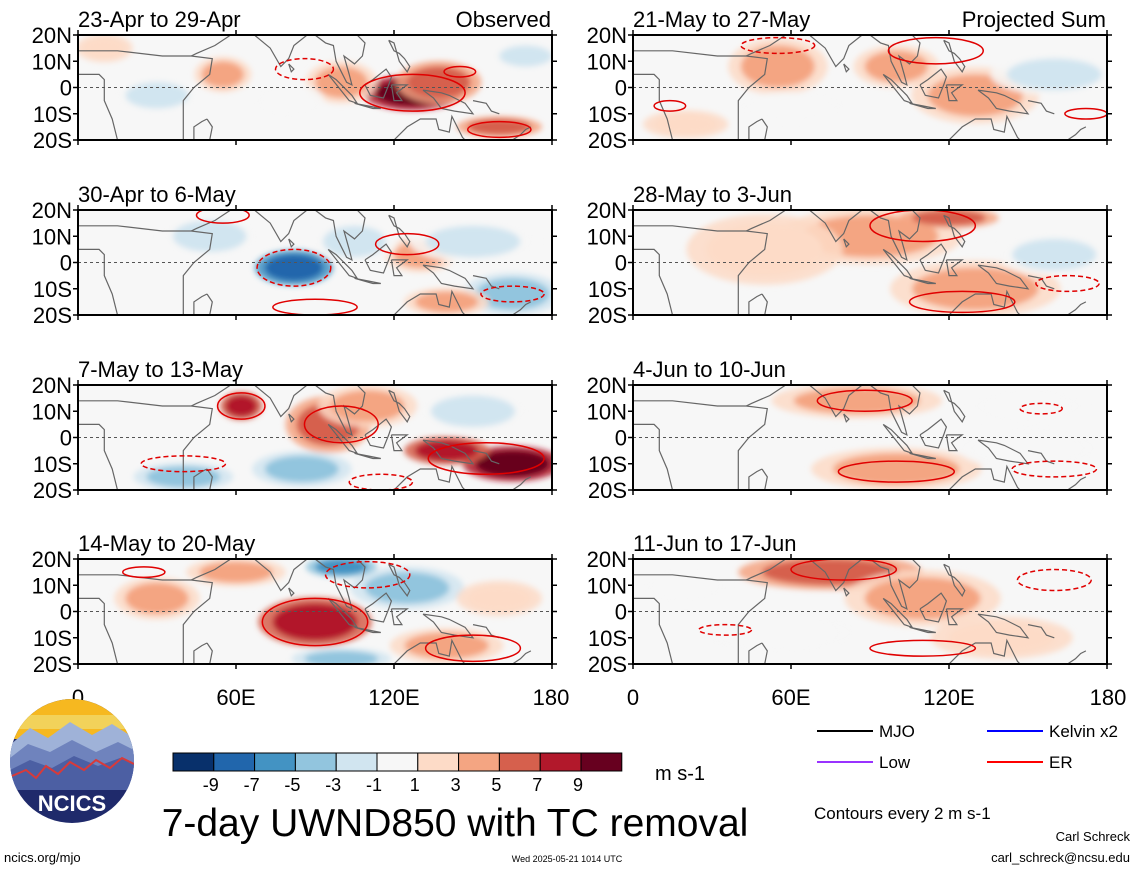 This screenshot has height=872, width=1135. I want to click on panel-title: 21-May to 27-May, so click(721, 19).